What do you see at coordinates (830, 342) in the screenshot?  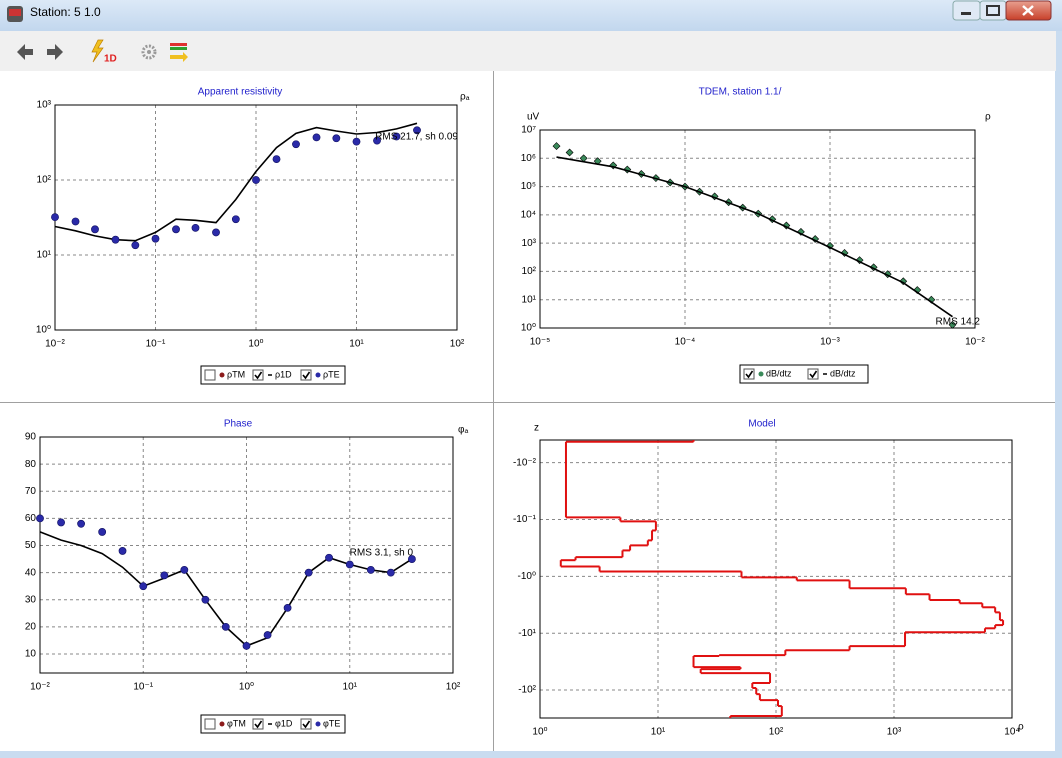 I see `x-tick-label: 10⁻³` at bounding box center [830, 342].